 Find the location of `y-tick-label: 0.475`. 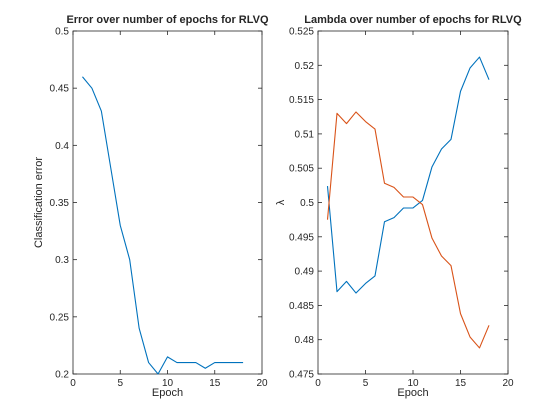

y-tick-label: 0.475 is located at coordinates (301, 375).